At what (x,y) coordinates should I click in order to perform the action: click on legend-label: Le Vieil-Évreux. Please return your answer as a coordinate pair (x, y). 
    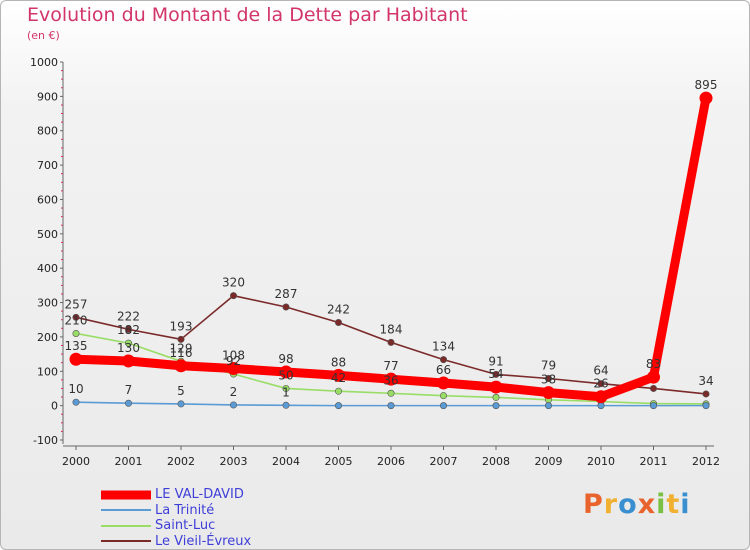
    Looking at the image, I should click on (203, 541).